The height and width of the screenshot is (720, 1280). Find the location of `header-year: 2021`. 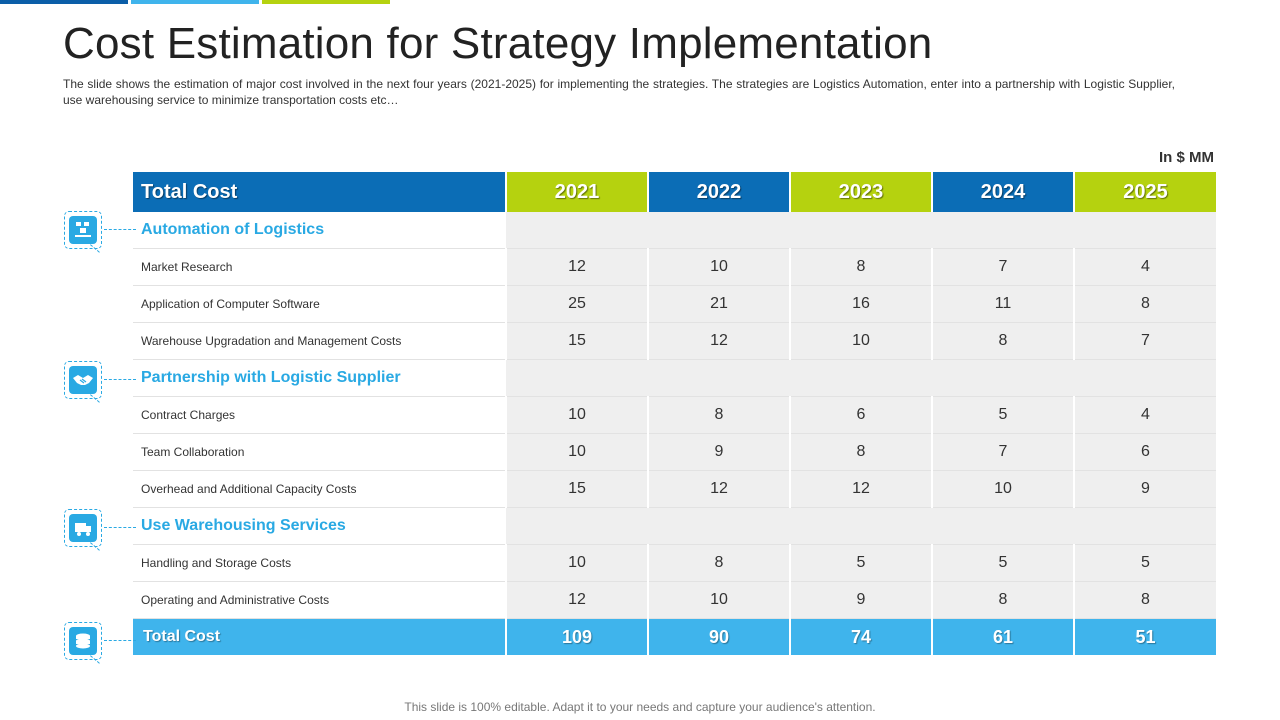

header-year: 2021 is located at coordinates (577, 192).